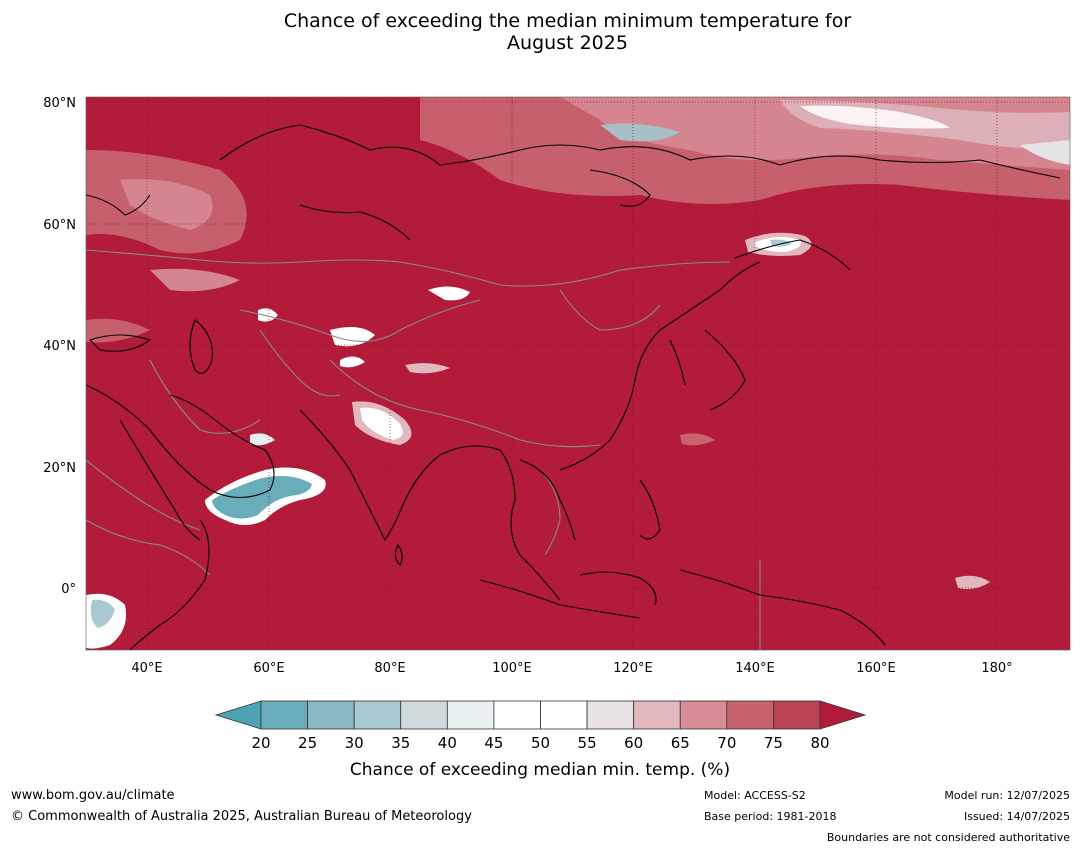 This screenshot has width=1081, height=850. Describe the element at coordinates (996, 668) in the screenshot. I see `lon-label: 180°` at that location.